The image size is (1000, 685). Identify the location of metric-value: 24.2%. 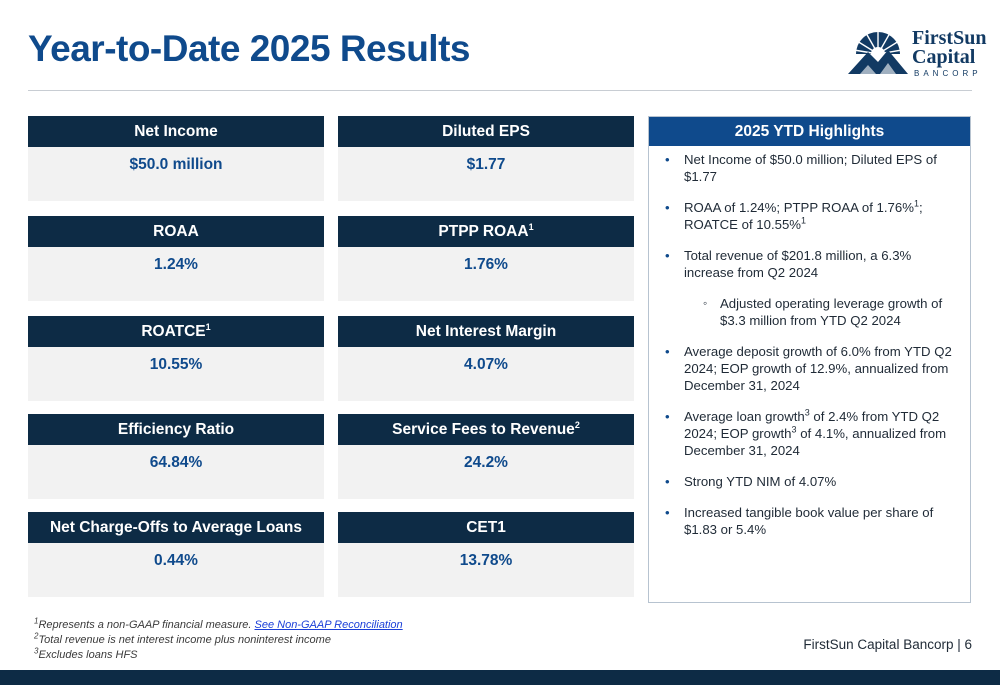
(486, 462).